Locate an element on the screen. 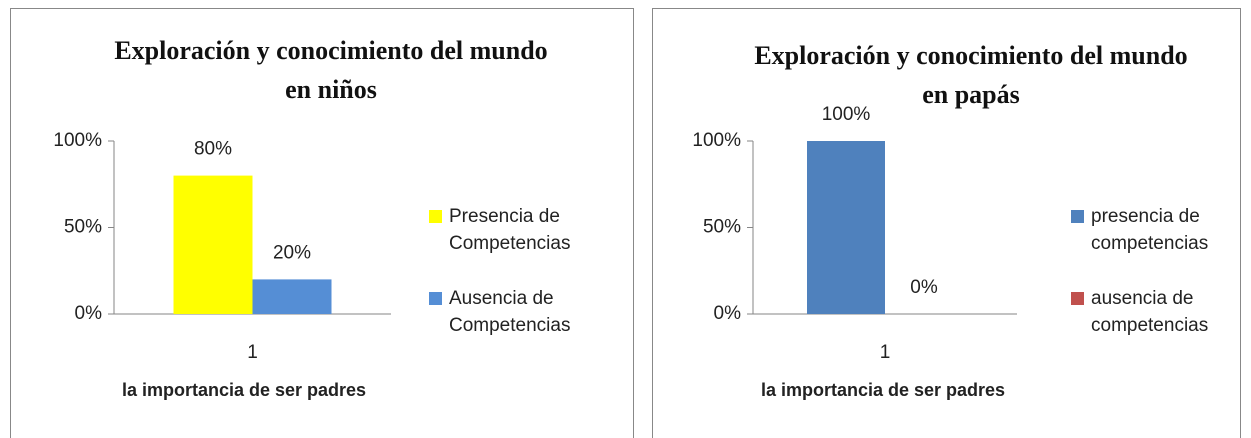 Image resolution: width=1251 pixels, height=438 pixels. legend-item: Presencia de Competencias is located at coordinates (529, 230).